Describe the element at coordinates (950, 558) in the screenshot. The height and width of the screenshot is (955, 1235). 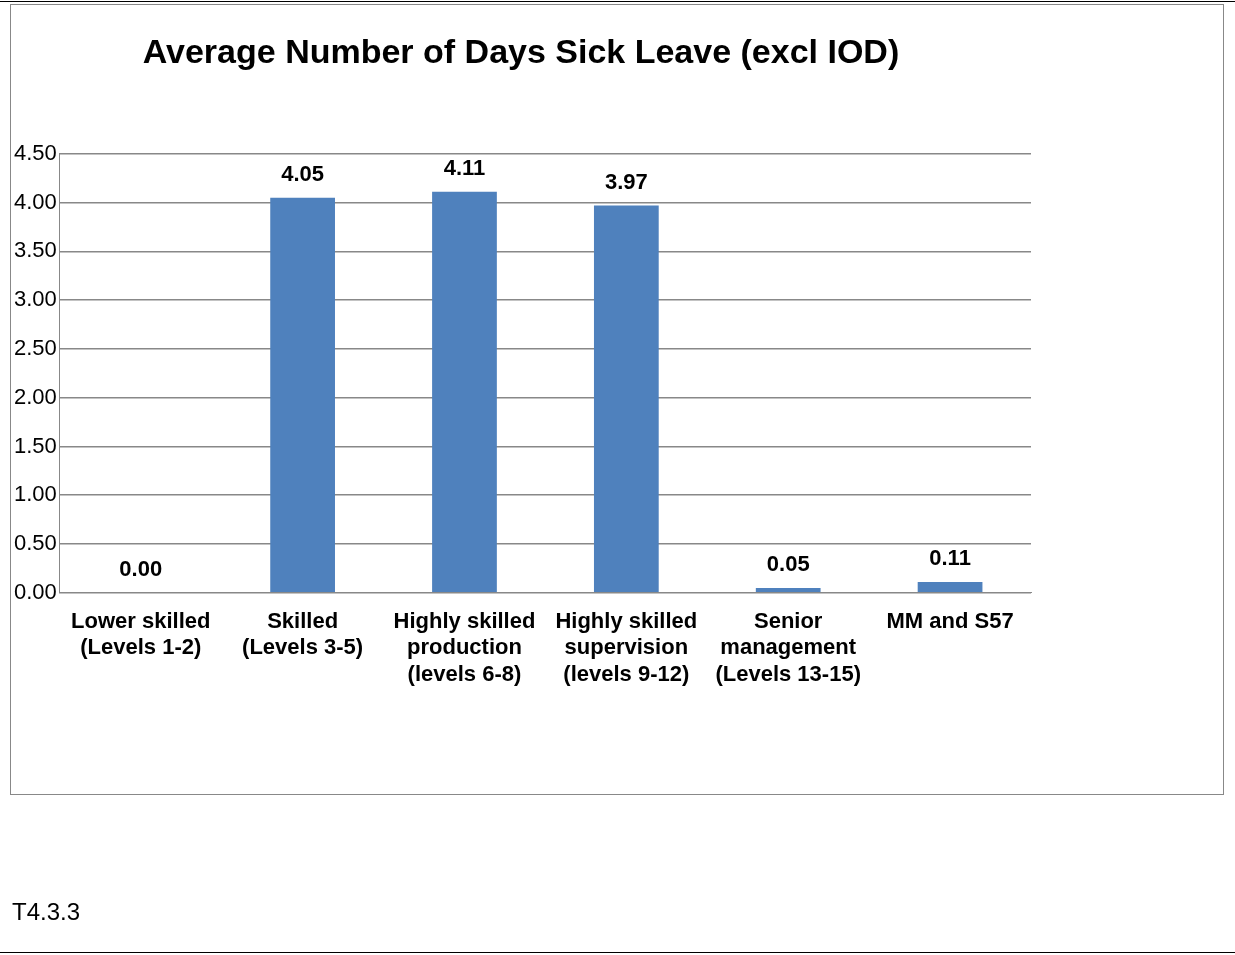
I see `data-label: 0.11` at that location.